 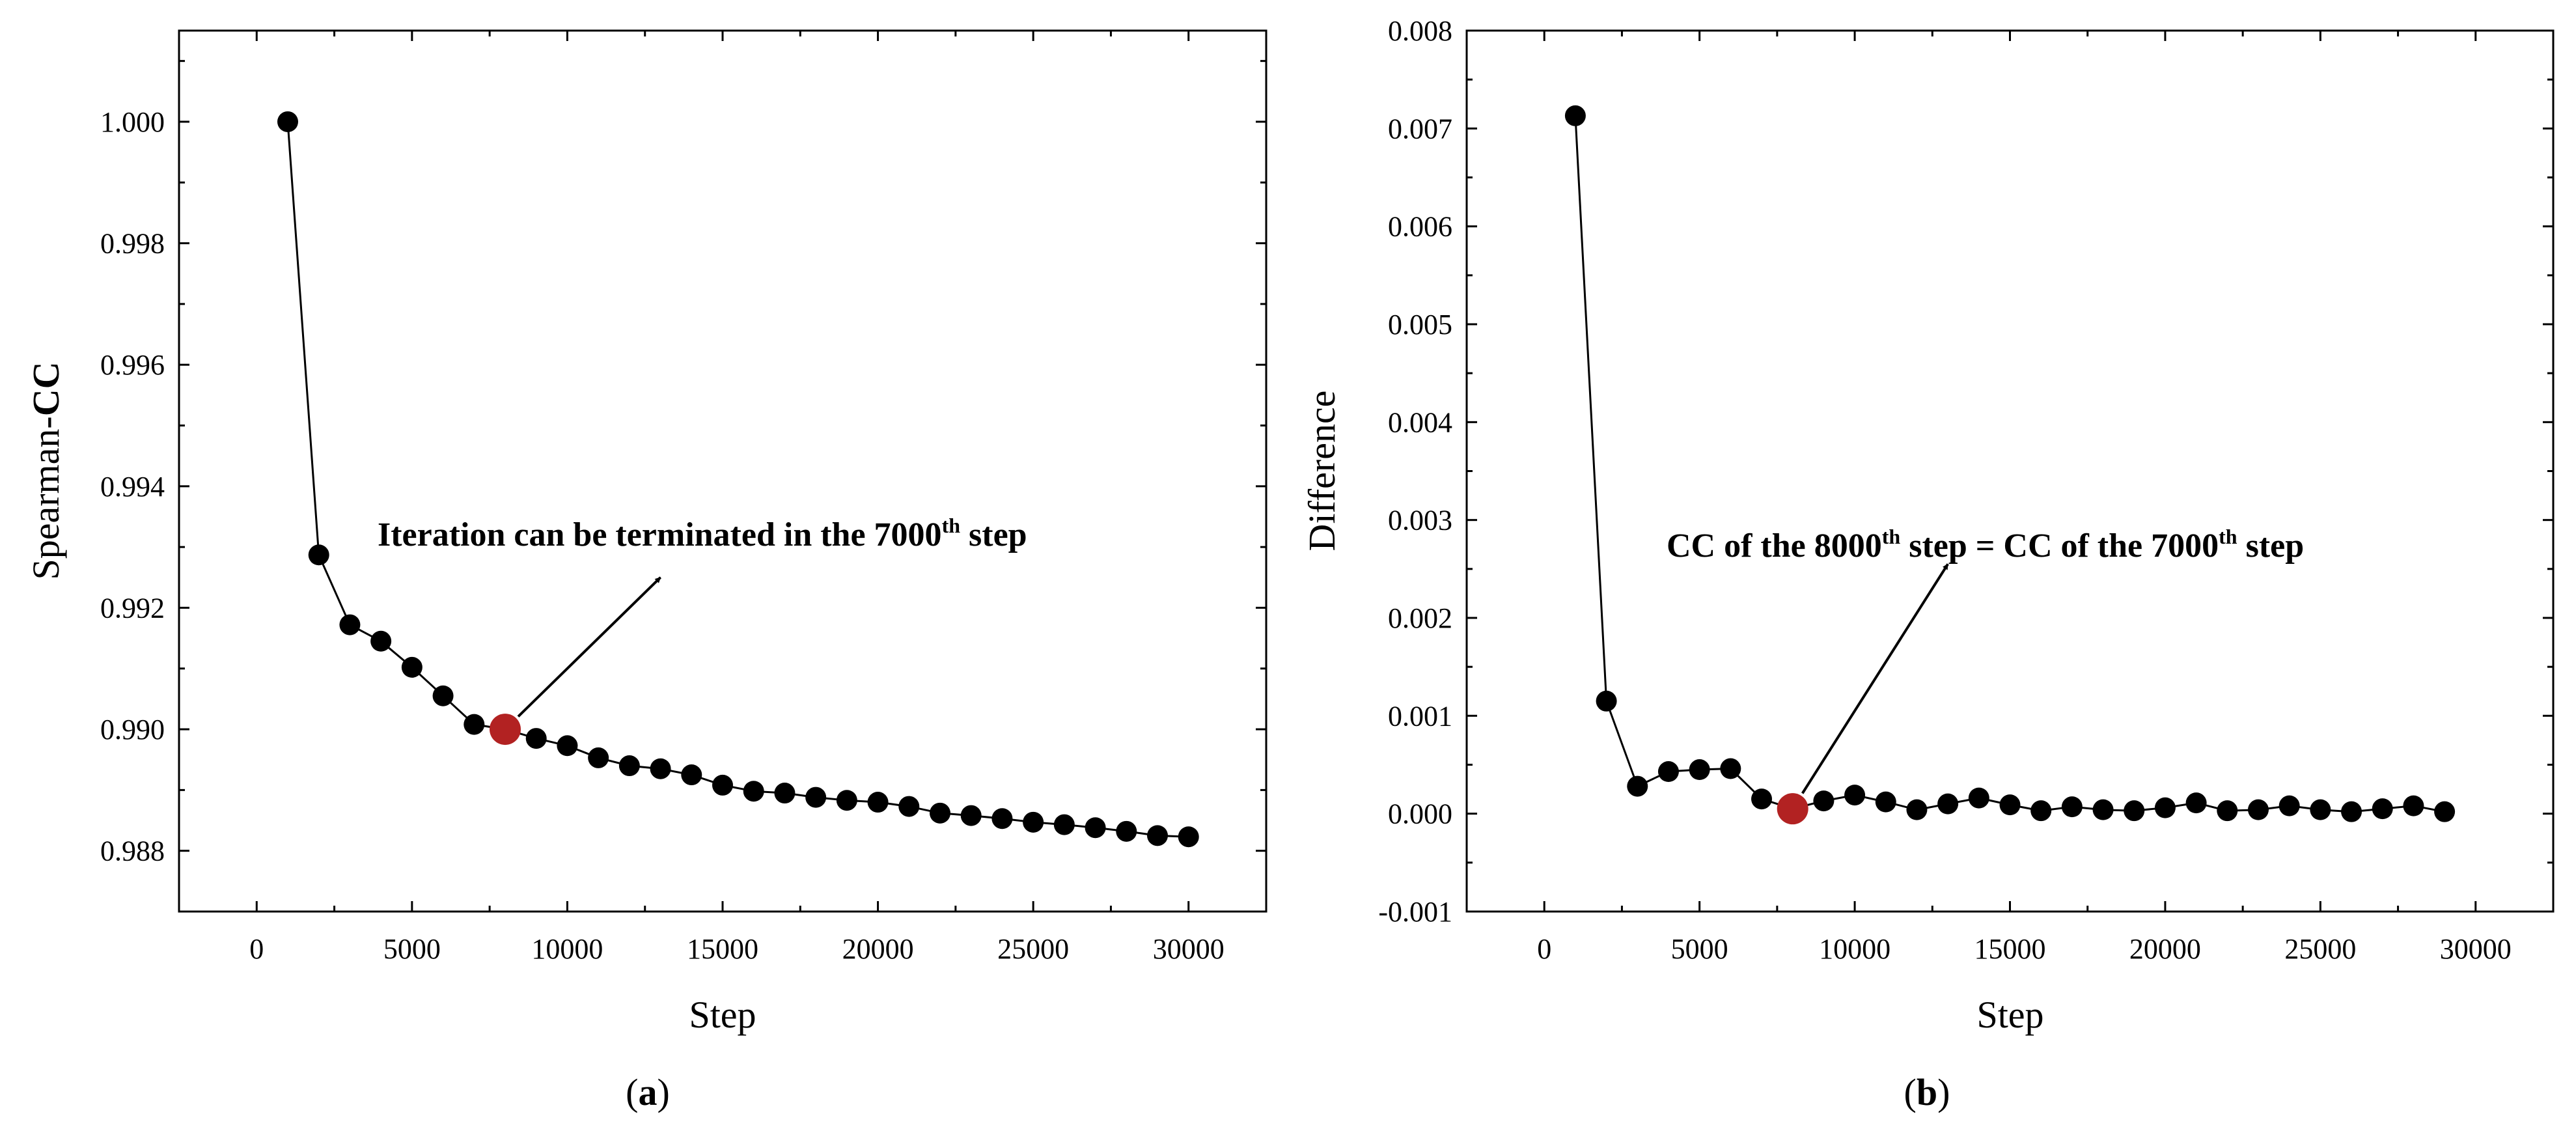 I want to click on y-tick-label: -0.001, so click(x=1415, y=912).